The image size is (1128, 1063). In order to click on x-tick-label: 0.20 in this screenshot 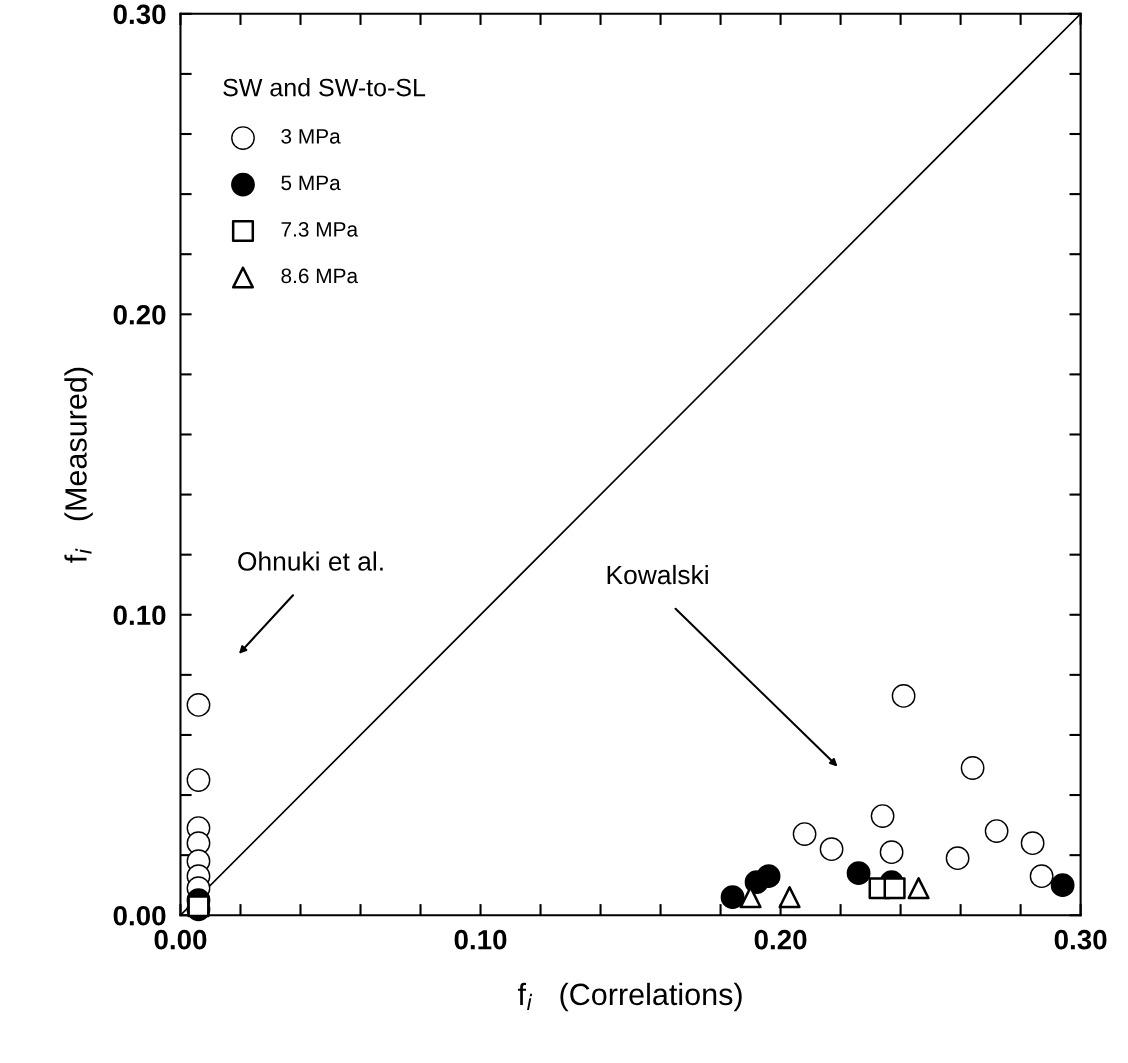, I will do `click(780, 939)`.